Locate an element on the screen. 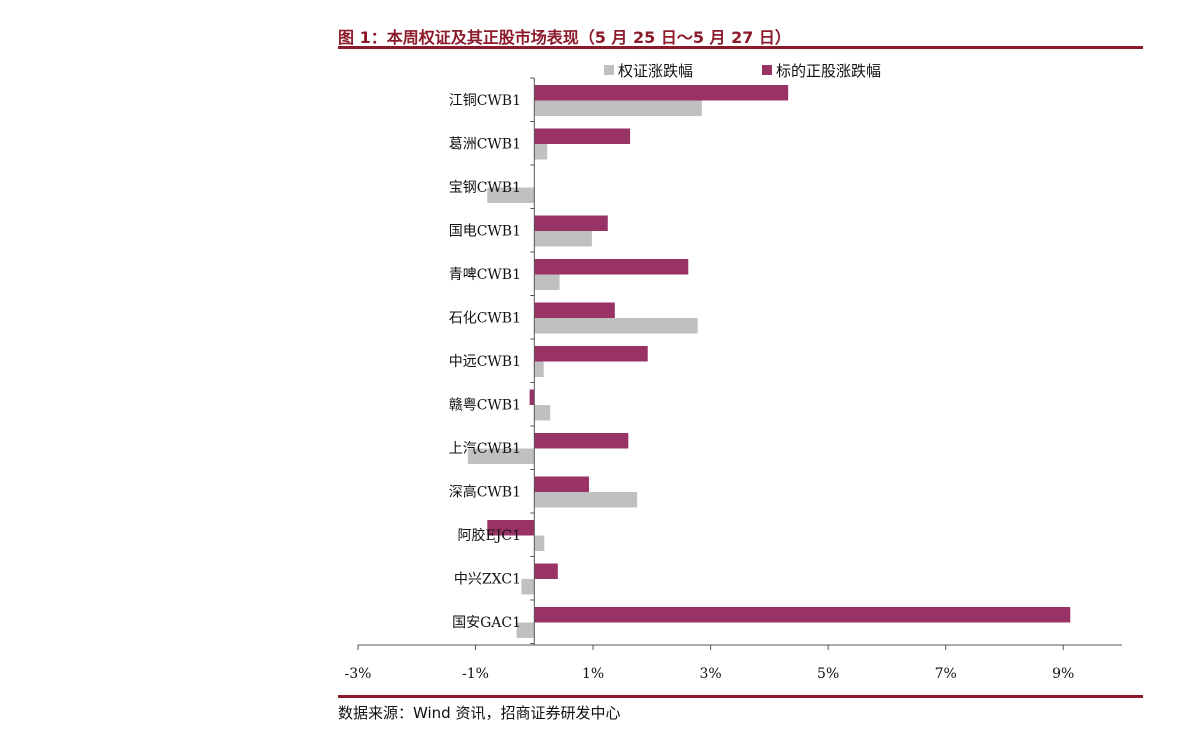  category-label: 石化CWB1 is located at coordinates (485, 319).